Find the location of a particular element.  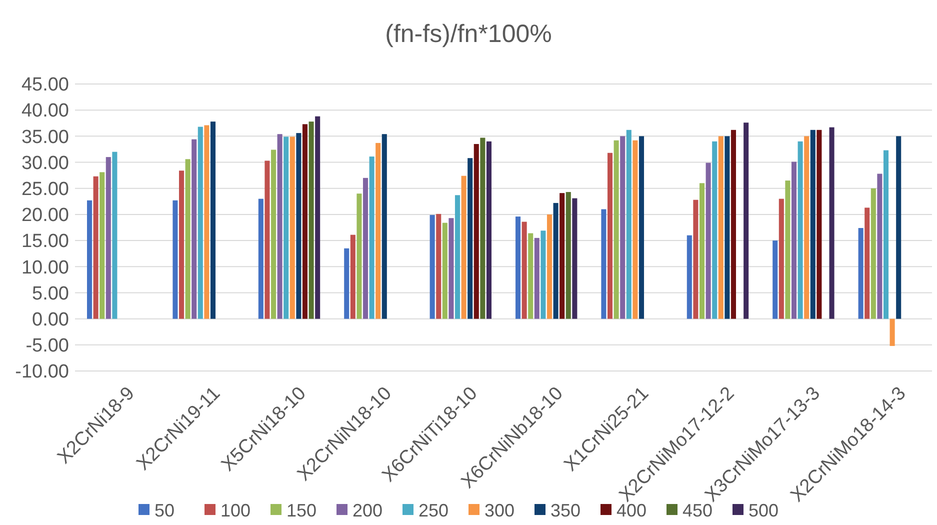

legend-label: 200 is located at coordinates (367, 510).